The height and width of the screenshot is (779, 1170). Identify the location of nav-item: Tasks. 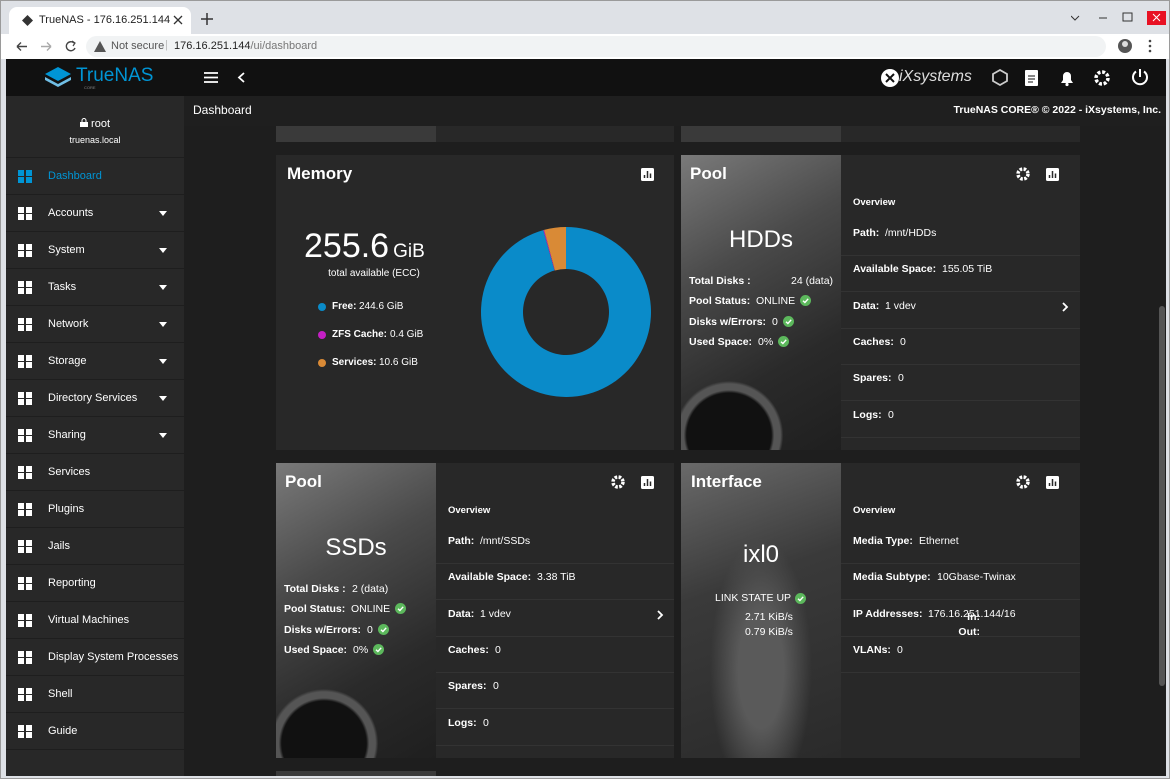
(95, 287).